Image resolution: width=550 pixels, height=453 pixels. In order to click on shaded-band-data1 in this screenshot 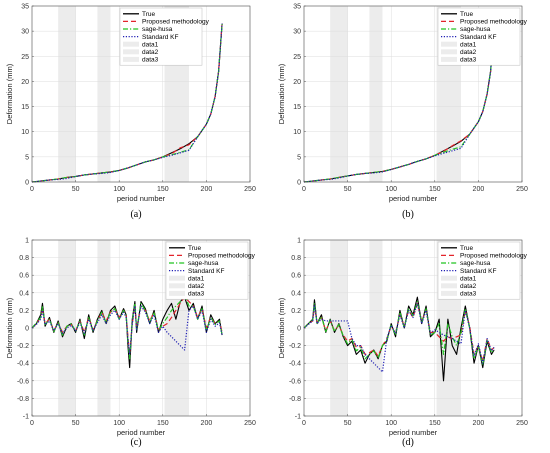, I will do `click(67, 94)`.